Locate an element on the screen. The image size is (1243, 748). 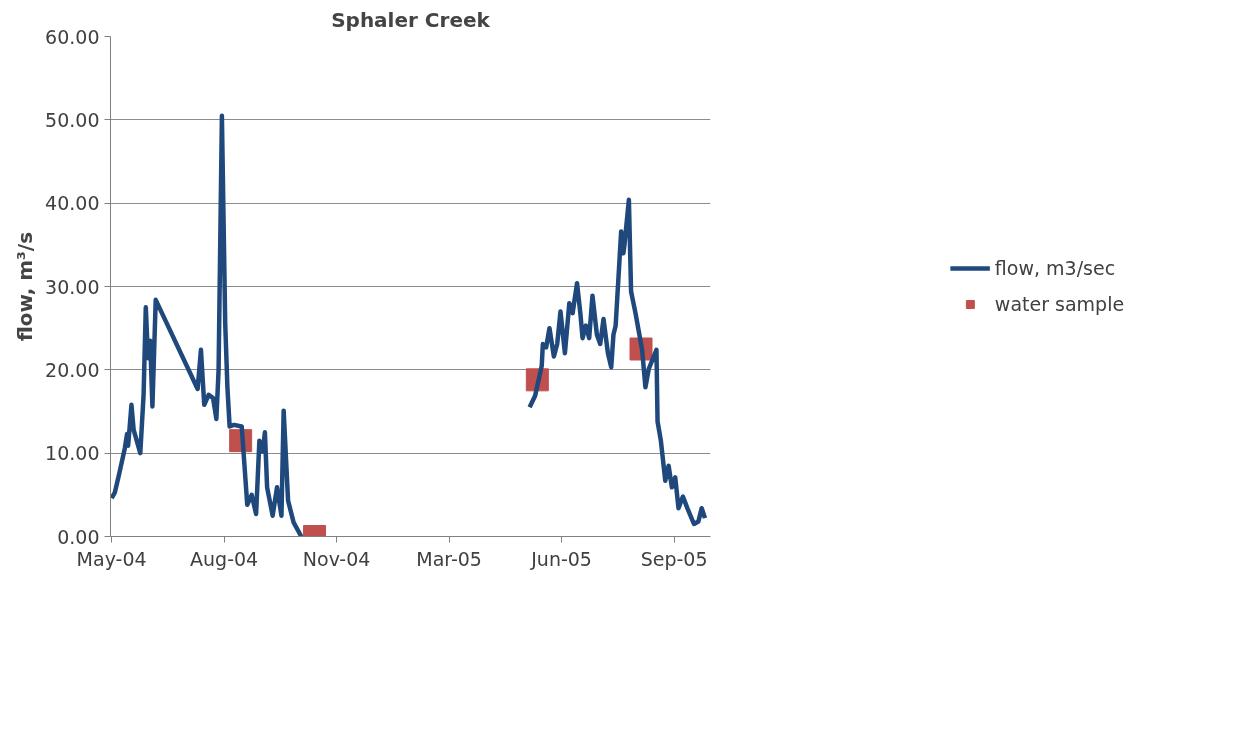
y-tick-label: 20.00 is located at coordinates (72, 369).